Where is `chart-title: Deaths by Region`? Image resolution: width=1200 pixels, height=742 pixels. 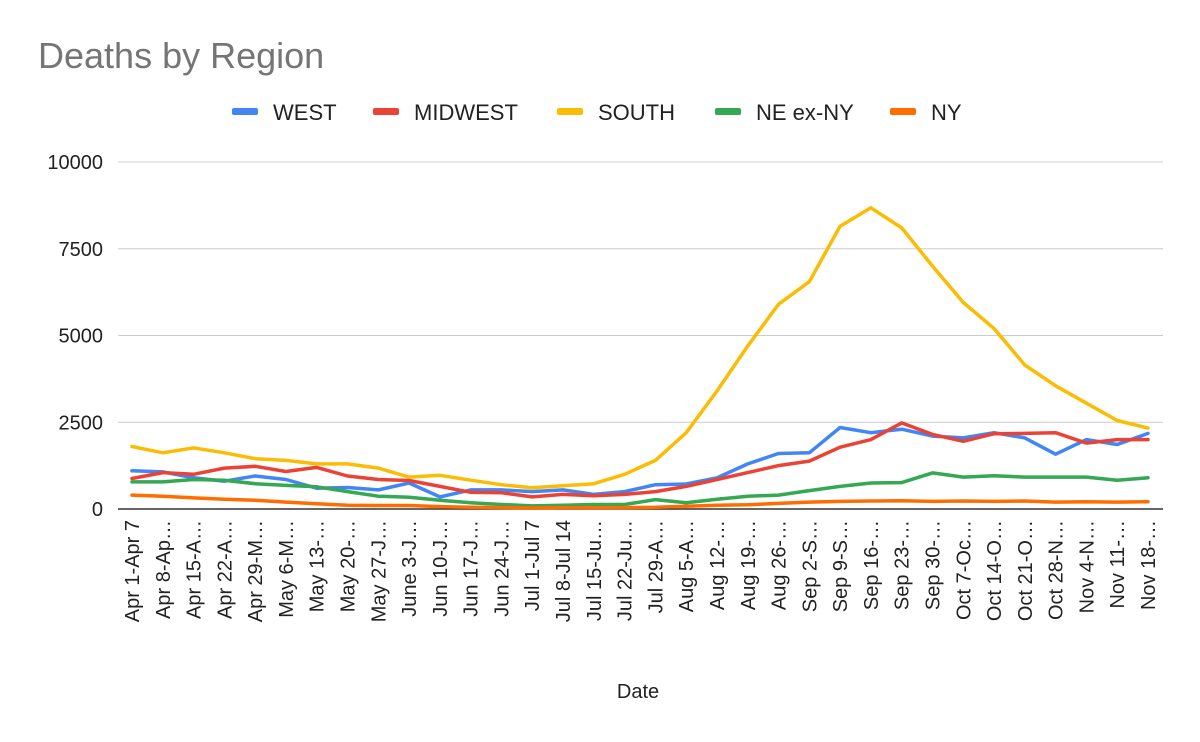
chart-title: Deaths by Region is located at coordinates (181, 55).